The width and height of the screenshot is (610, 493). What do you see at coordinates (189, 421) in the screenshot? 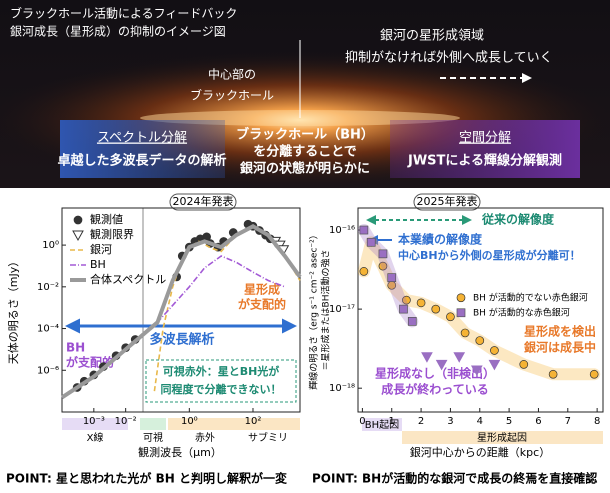
I see `x-tick-label: 10⁰` at bounding box center [189, 421].